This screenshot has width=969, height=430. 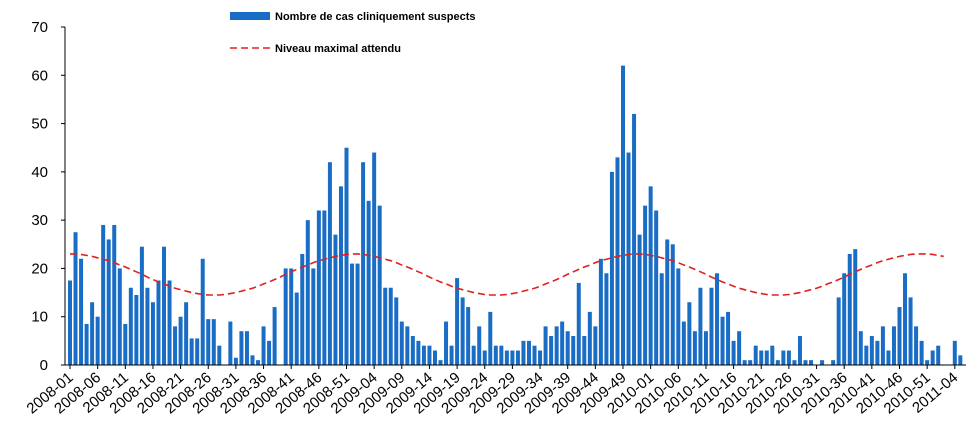 What do you see at coordinates (375, 17) in the screenshot?
I see `legend-label: Nombre de cas cliniquement suspects` at bounding box center [375, 17].